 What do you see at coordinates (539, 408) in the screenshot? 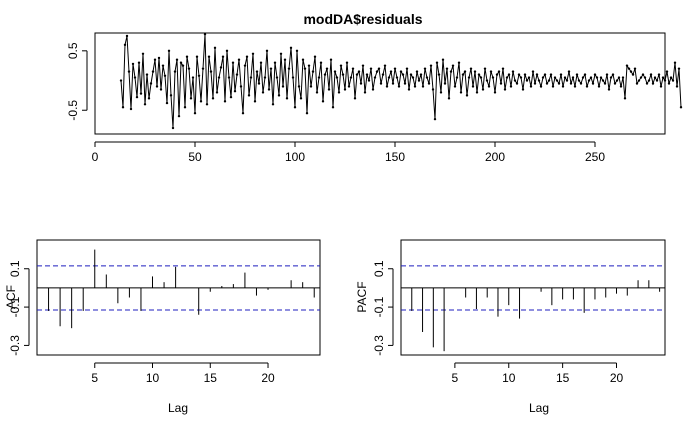
I see `pacf-x-label: Lag` at bounding box center [539, 408].